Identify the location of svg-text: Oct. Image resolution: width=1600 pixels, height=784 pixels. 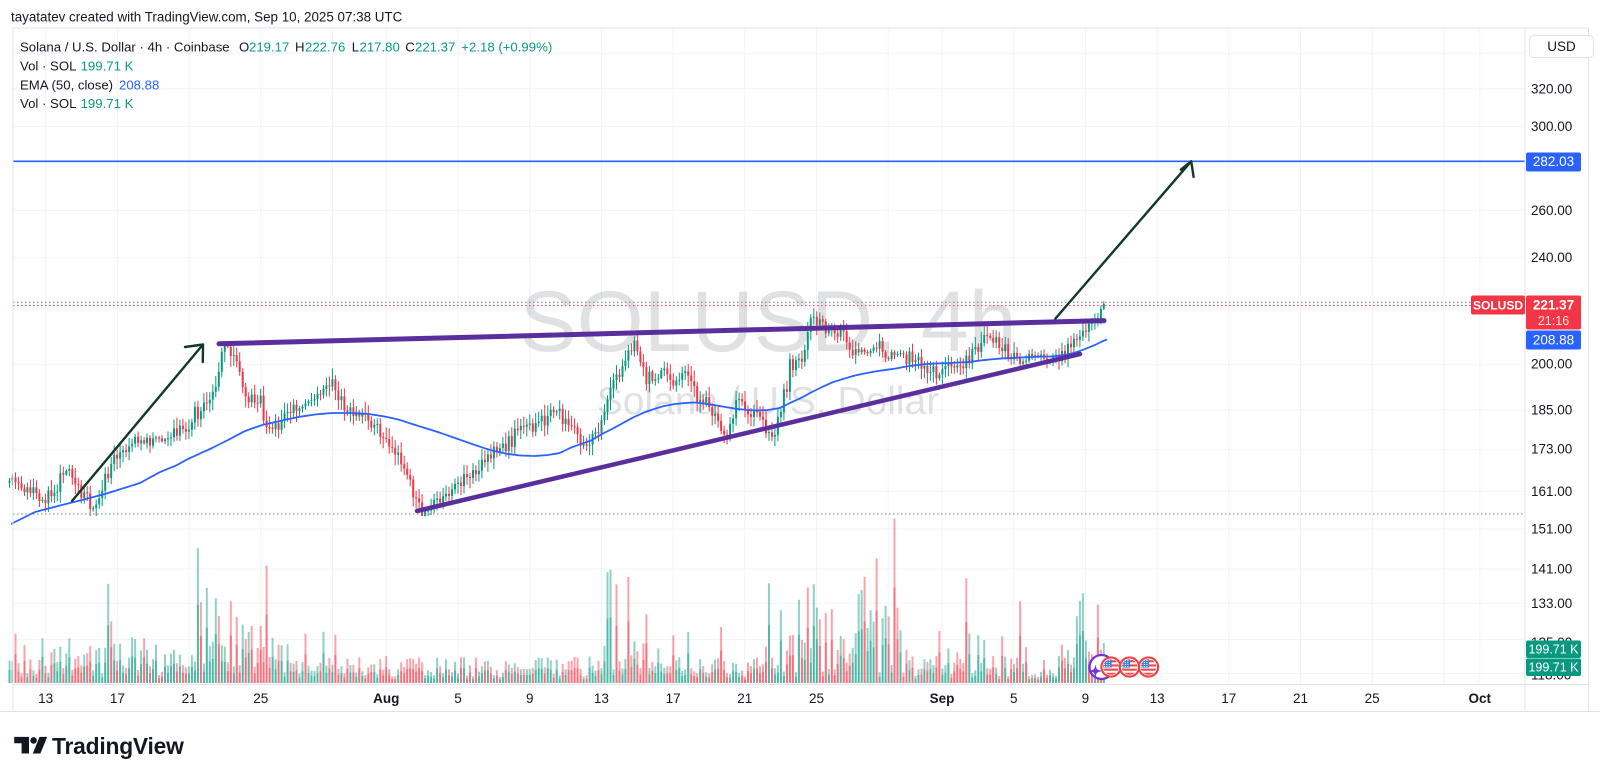
(1480, 698).